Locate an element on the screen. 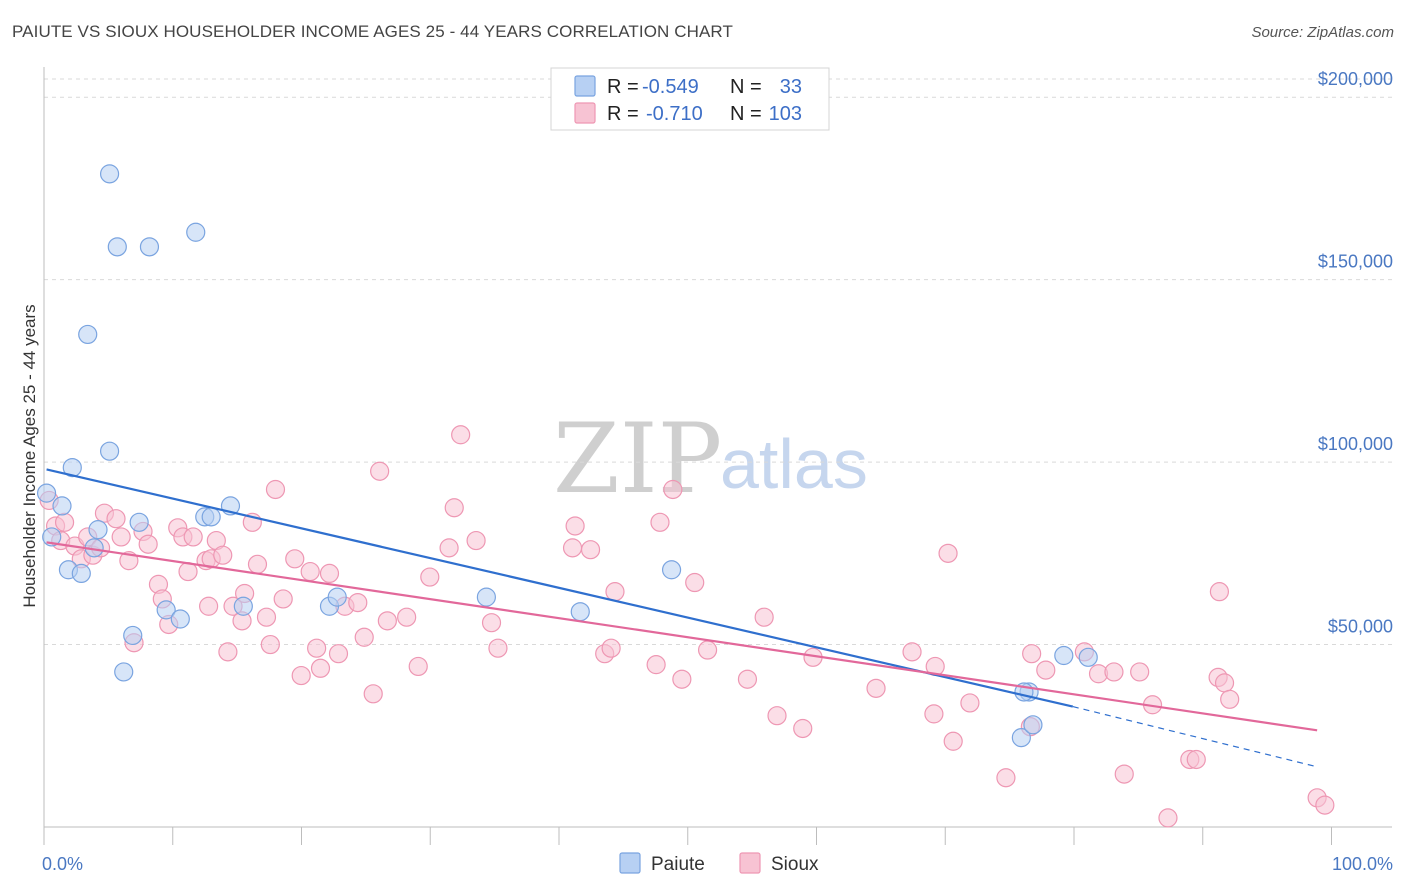  x-tick-label: 0.0% is located at coordinates (62, 864).